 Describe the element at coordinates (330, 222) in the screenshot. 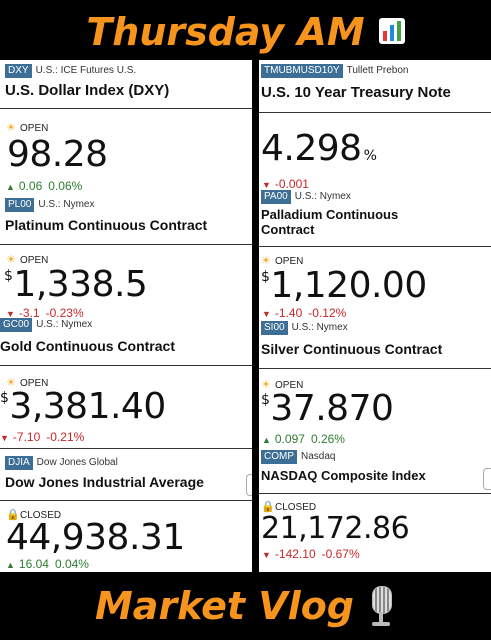

I see `instrument-name: Palladium Continuous Contract` at that location.